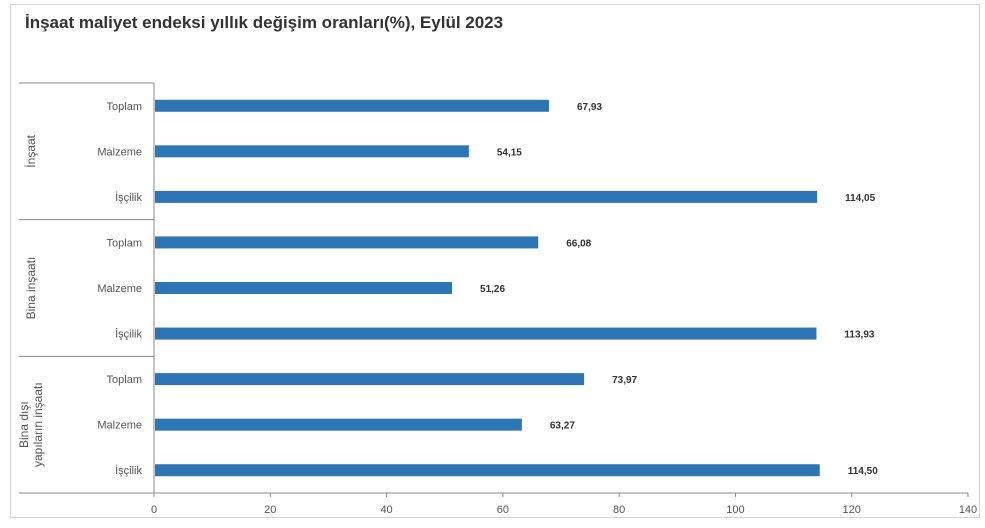  I want to click on data-label: 67,93, so click(589, 107).